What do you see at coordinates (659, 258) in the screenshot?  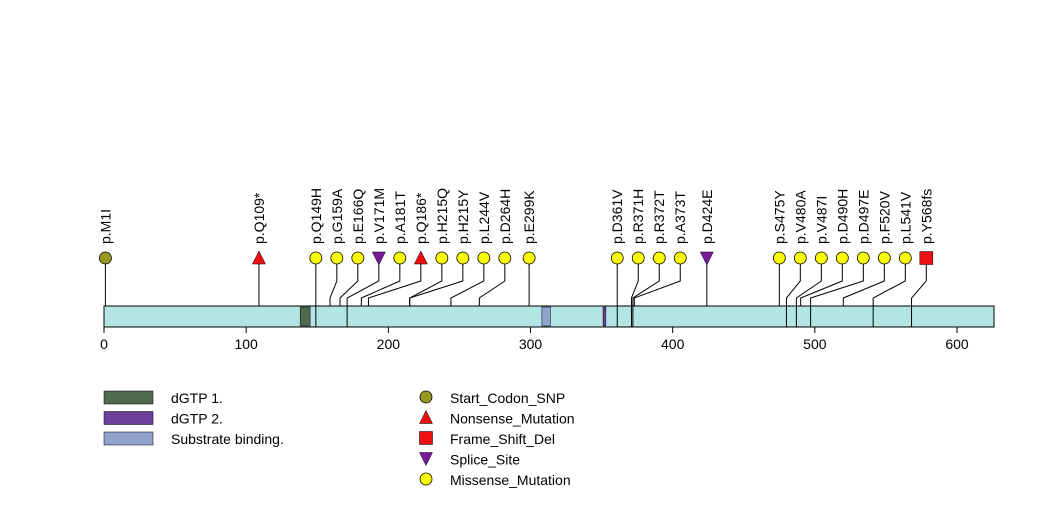 I see `mutation-head-p-r372t` at bounding box center [659, 258].